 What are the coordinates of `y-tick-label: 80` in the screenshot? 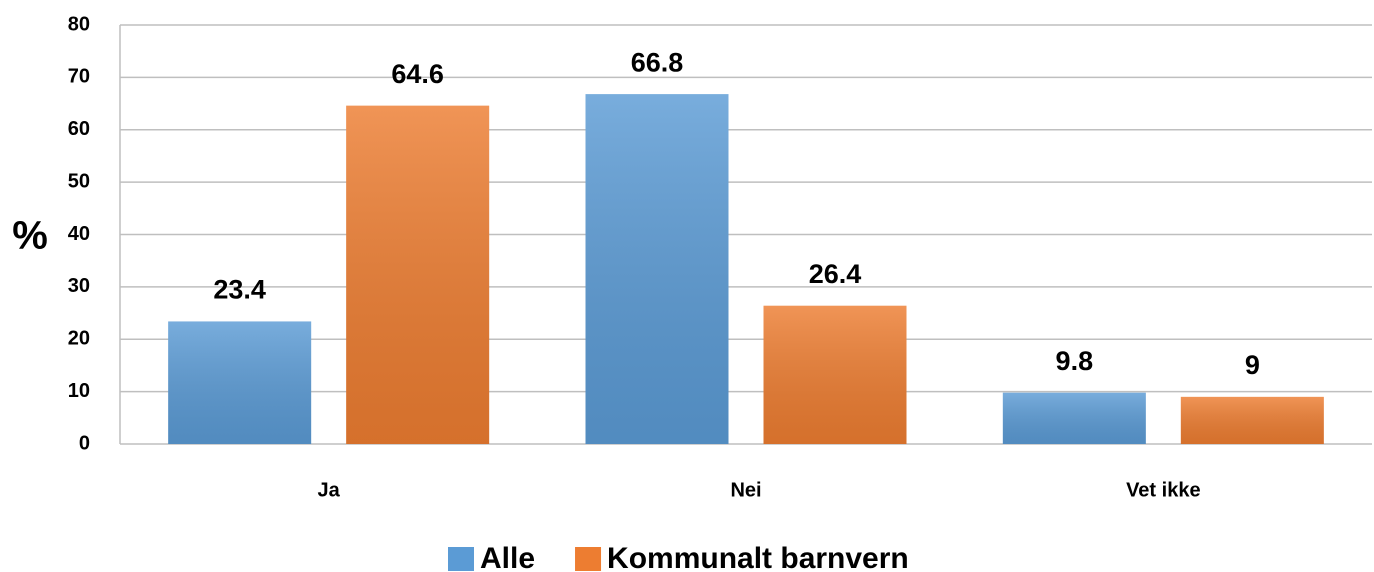 It's located at (79, 24).